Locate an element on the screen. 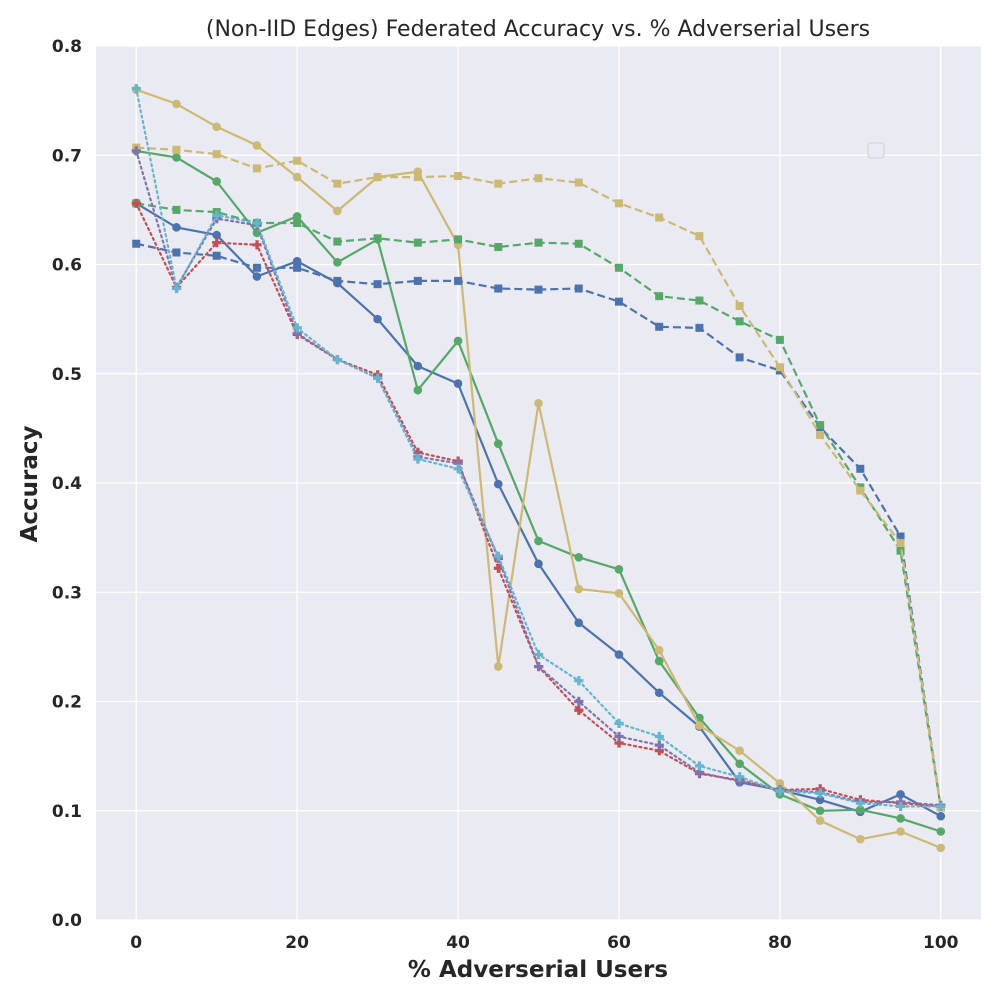 The height and width of the screenshot is (1000, 1000). y-tick-label: 0.0 is located at coordinates (67, 921).